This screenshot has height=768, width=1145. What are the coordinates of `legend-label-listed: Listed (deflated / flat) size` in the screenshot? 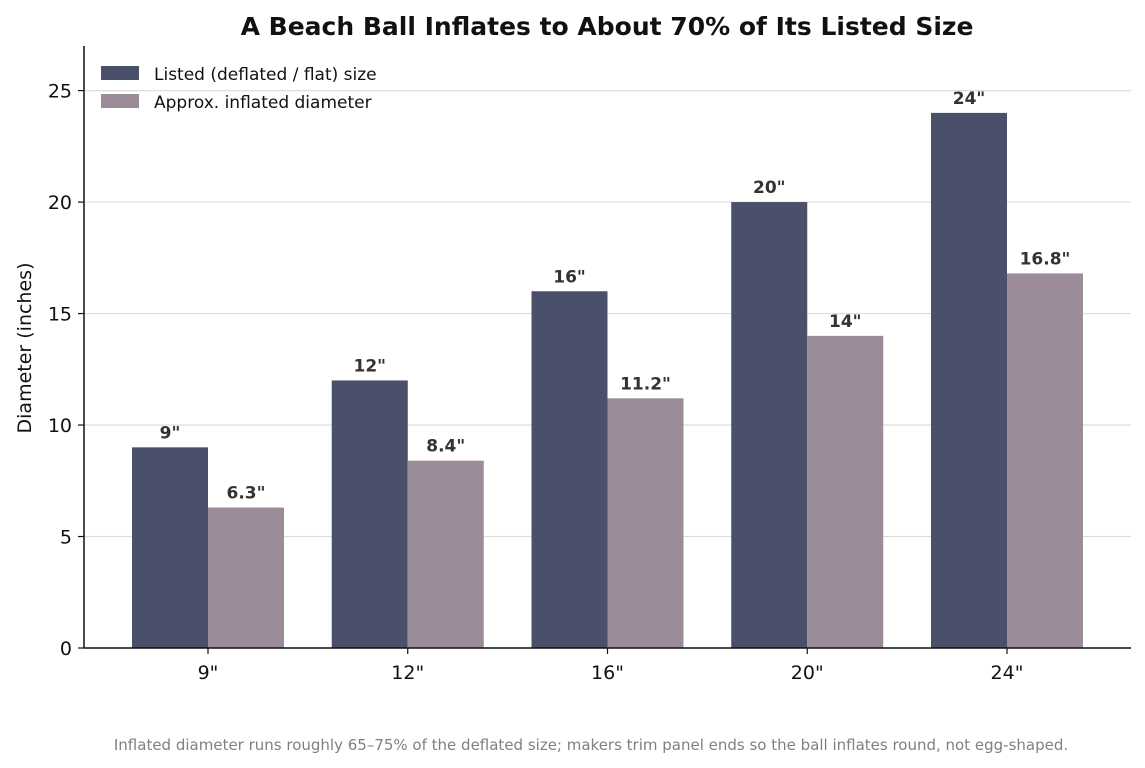 It's located at (265, 75).